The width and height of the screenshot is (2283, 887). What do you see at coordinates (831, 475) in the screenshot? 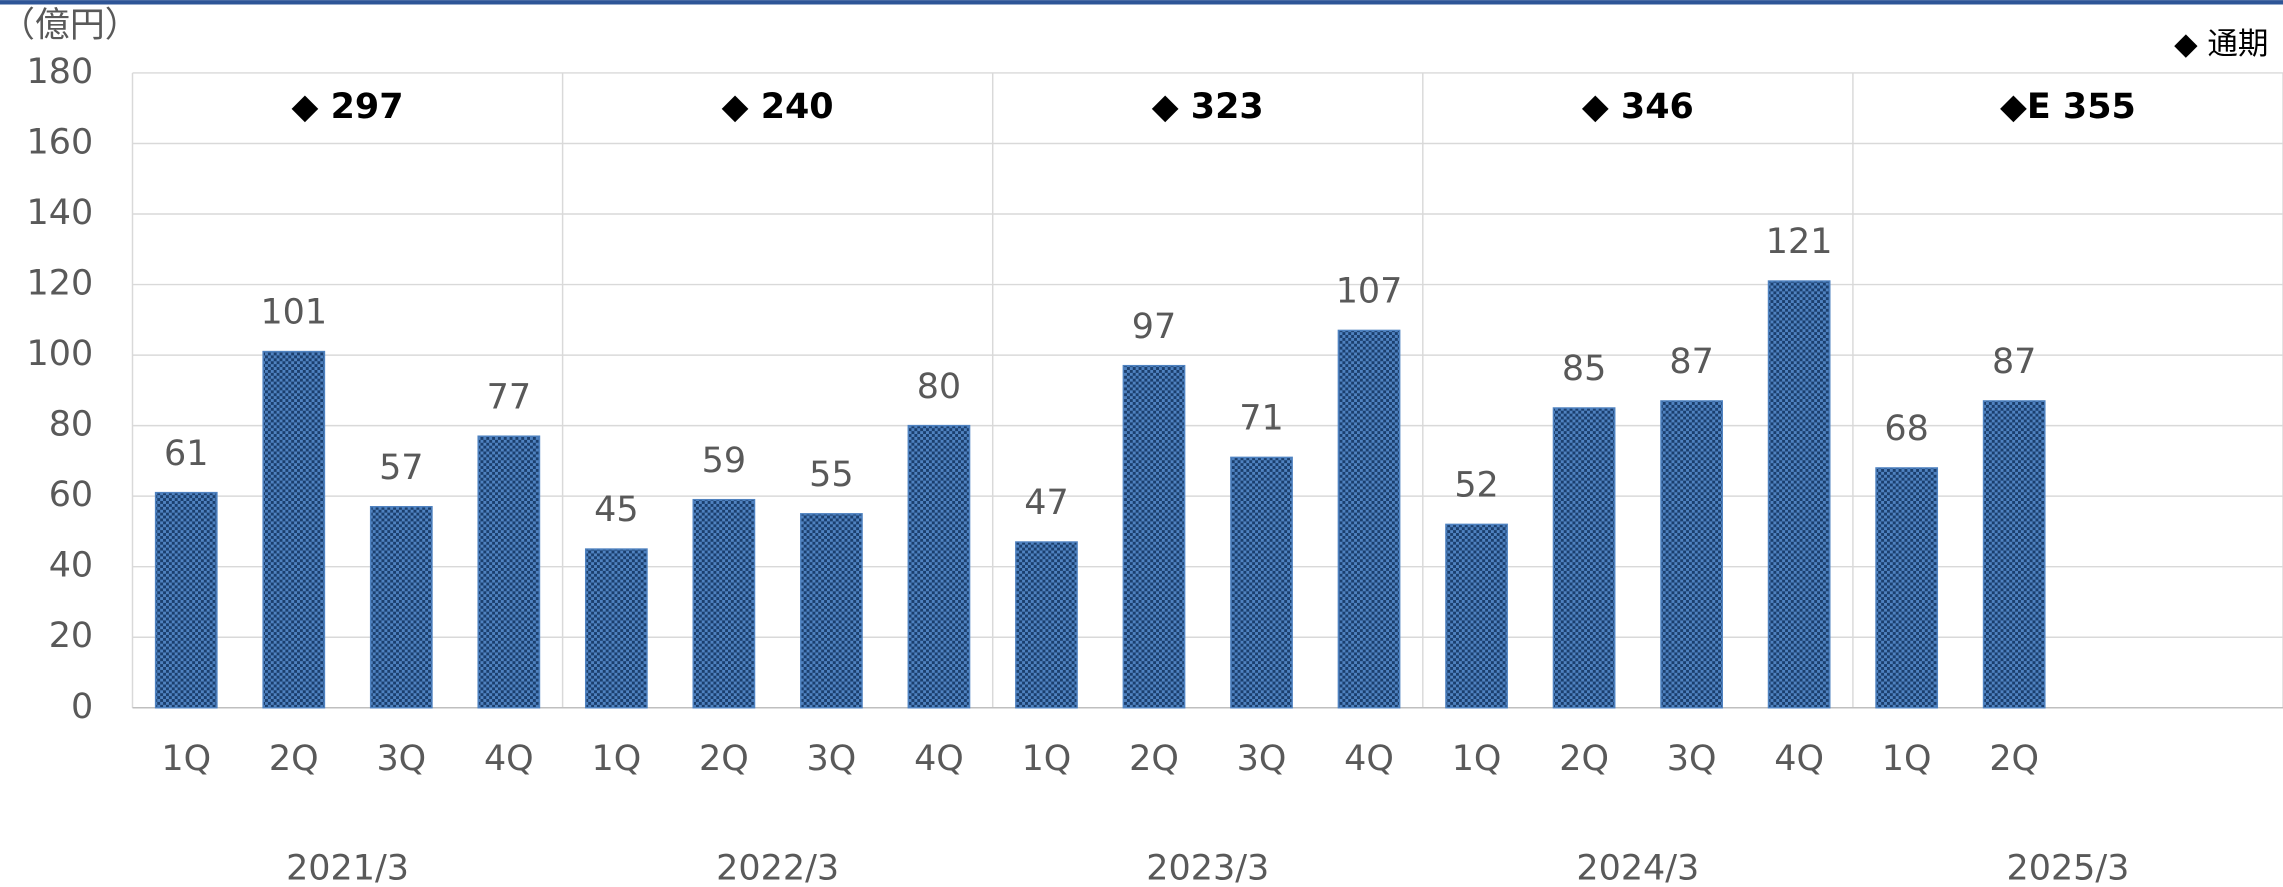
I see `data-label: 55` at bounding box center [831, 475].